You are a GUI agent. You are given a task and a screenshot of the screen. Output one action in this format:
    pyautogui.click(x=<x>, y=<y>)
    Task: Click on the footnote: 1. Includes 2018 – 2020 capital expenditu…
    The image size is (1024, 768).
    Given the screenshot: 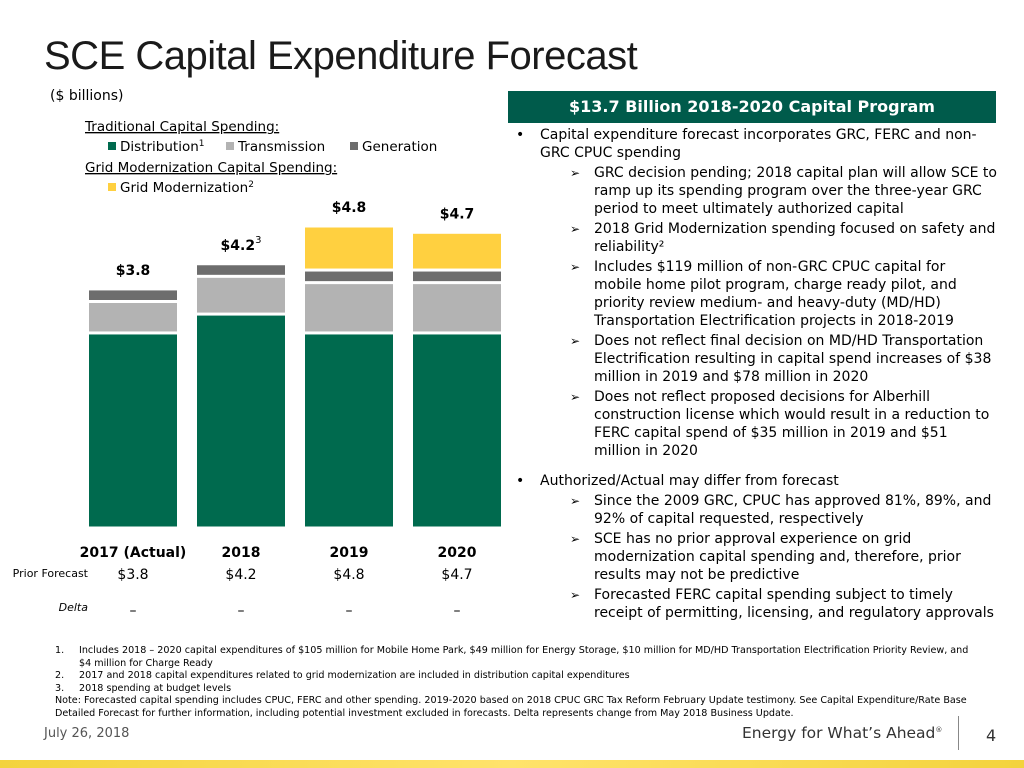 What is the action you would take?
    pyautogui.click(x=515, y=657)
    